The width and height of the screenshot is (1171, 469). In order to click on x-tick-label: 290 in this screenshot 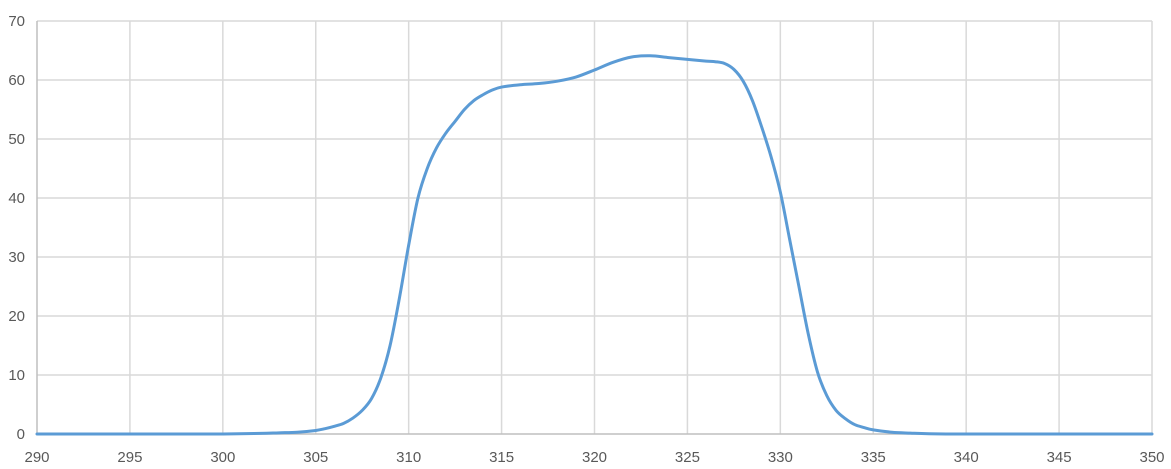, I will do `click(36, 457)`.